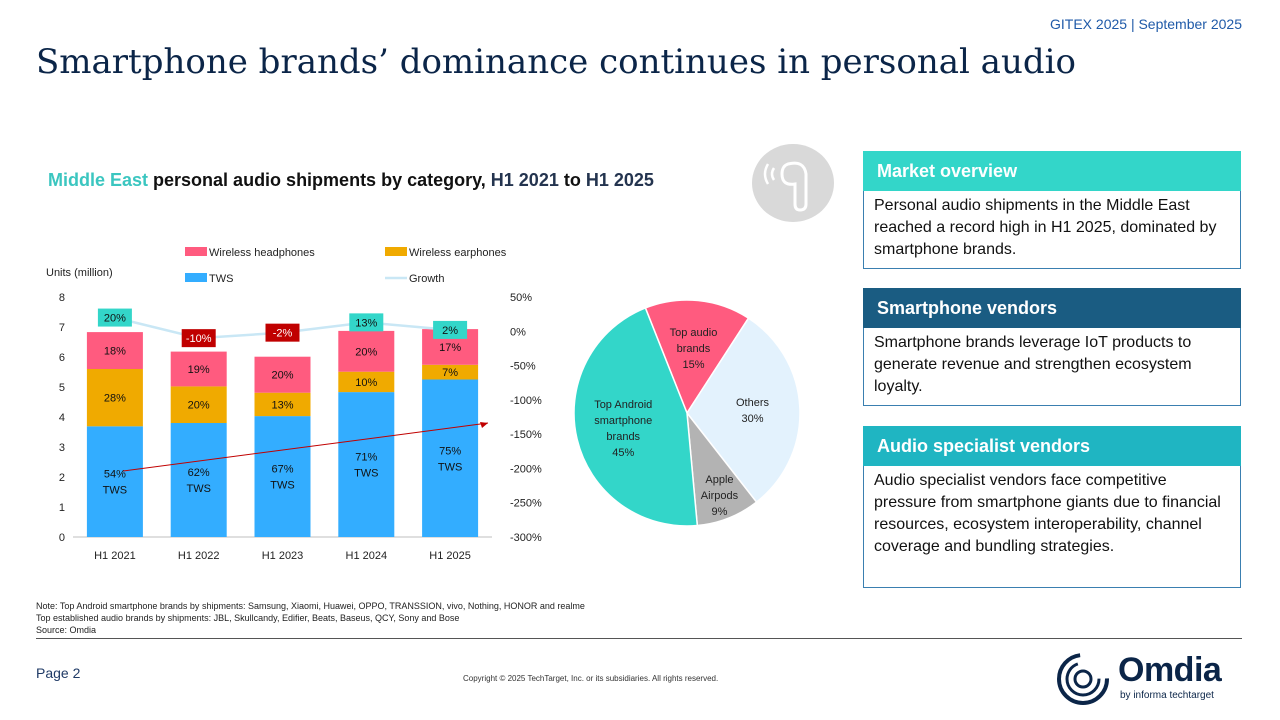 Image resolution: width=1280 pixels, height=720 pixels. Describe the element at coordinates (62, 328) in the screenshot. I see `y-tick-label: 7` at that location.